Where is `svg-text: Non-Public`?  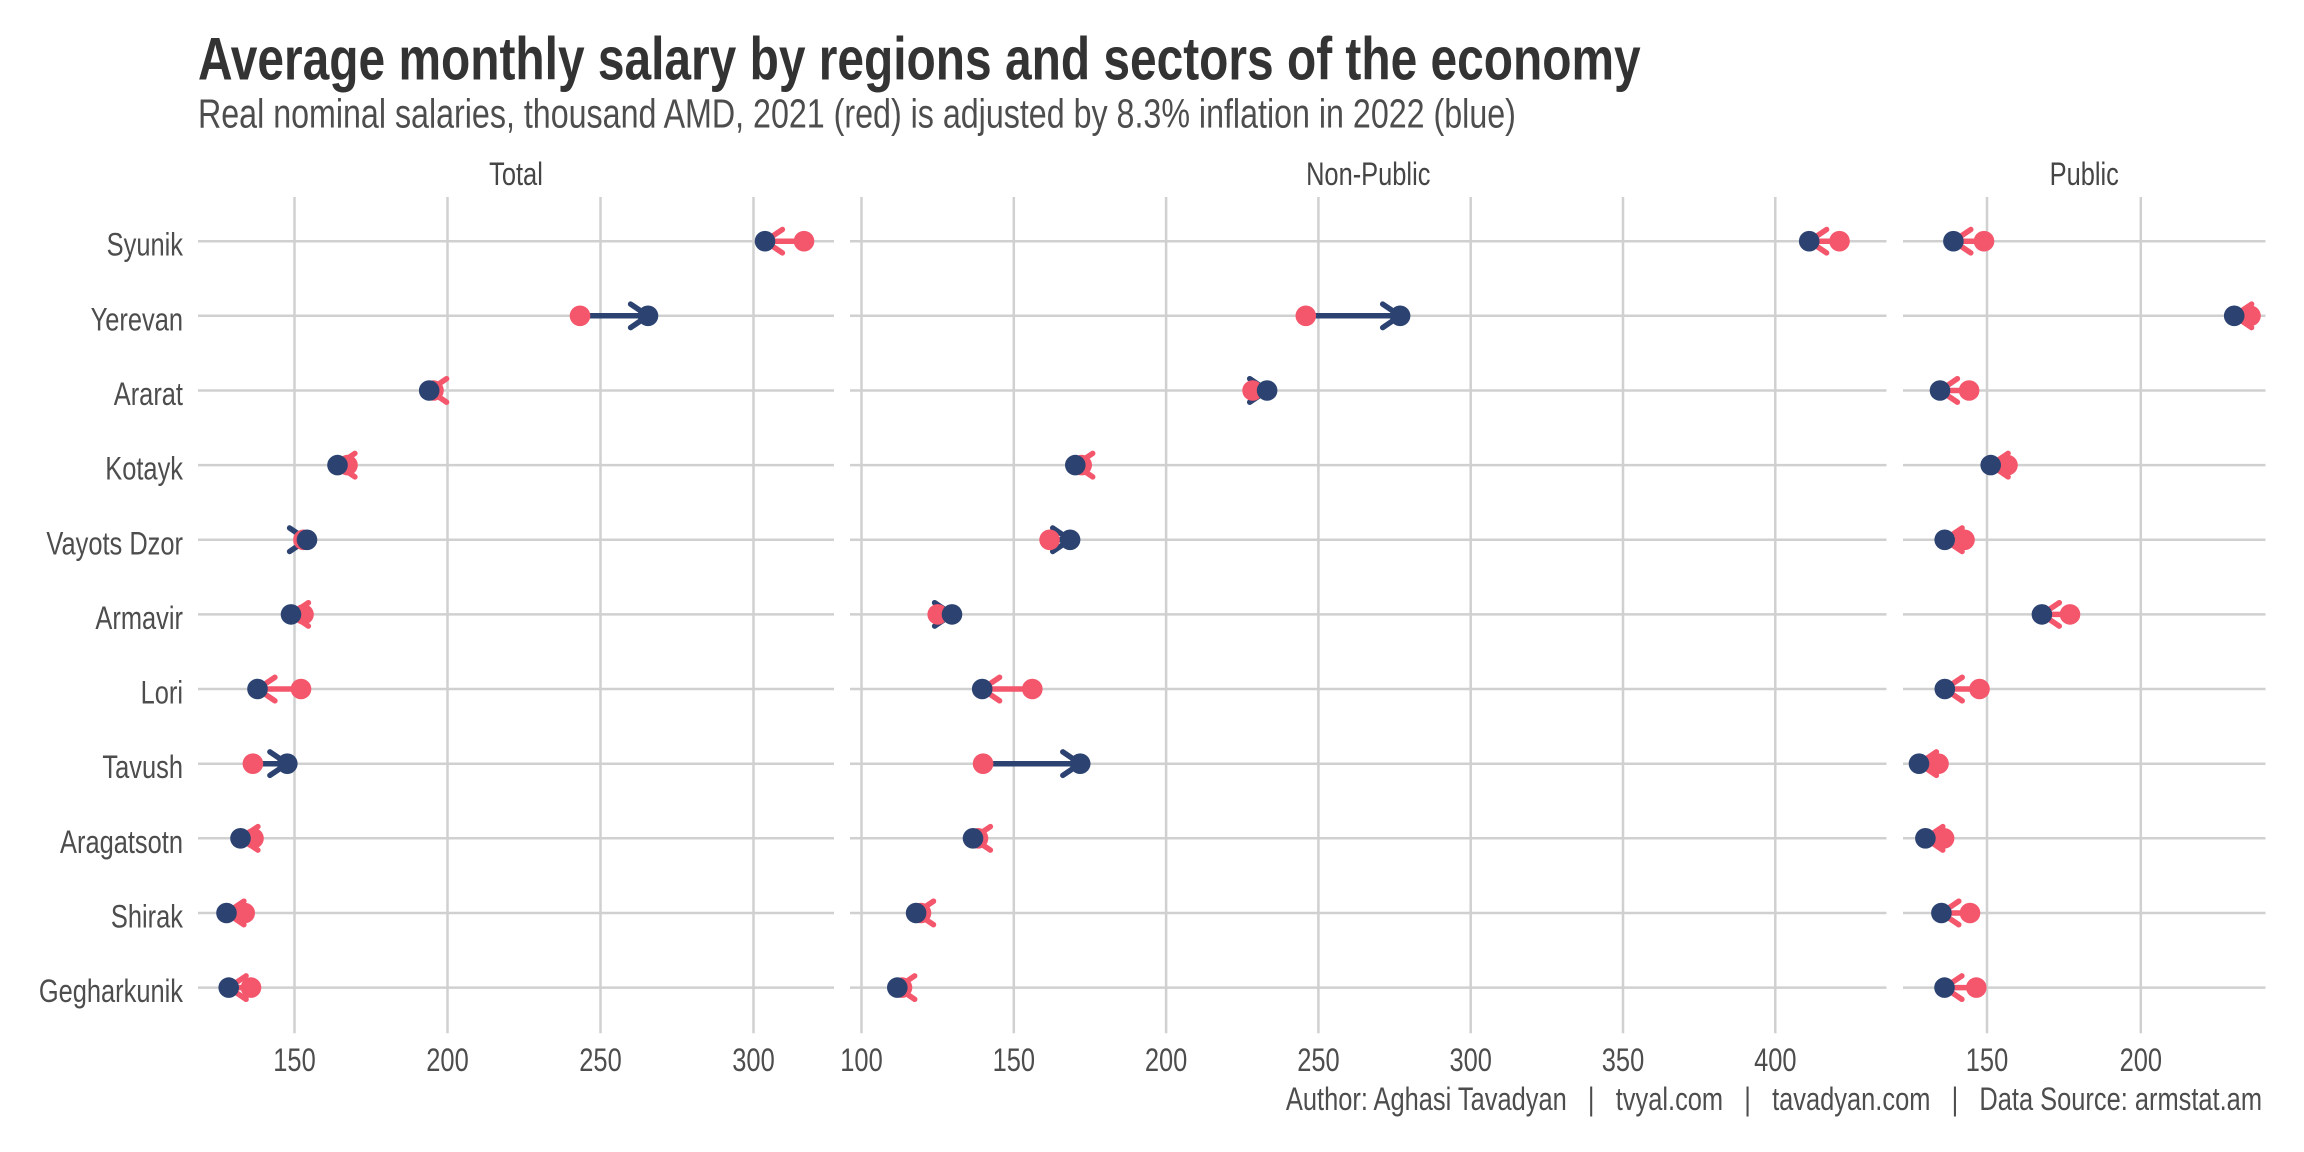
svg-text: Non-Public is located at coordinates (1368, 174).